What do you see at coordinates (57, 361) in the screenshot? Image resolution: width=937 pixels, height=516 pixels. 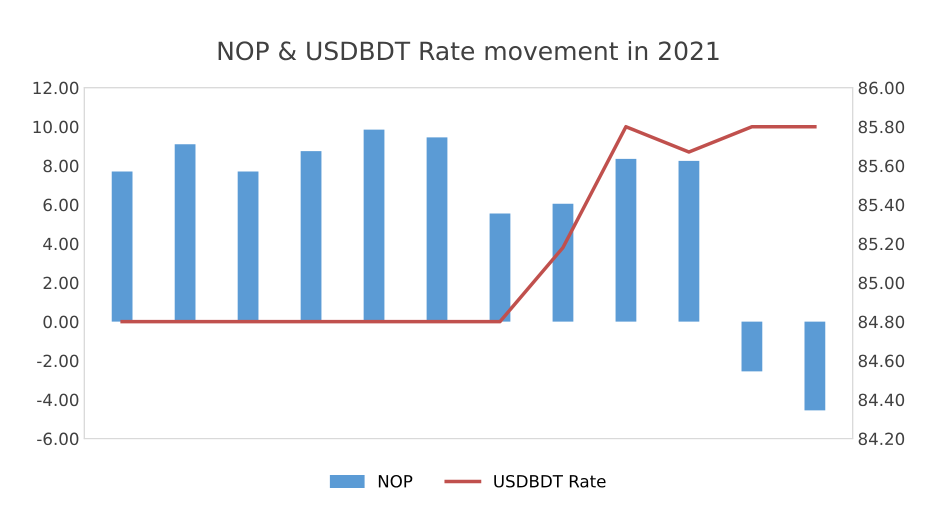 I see `y-tick-label: -2.00` at bounding box center [57, 361].